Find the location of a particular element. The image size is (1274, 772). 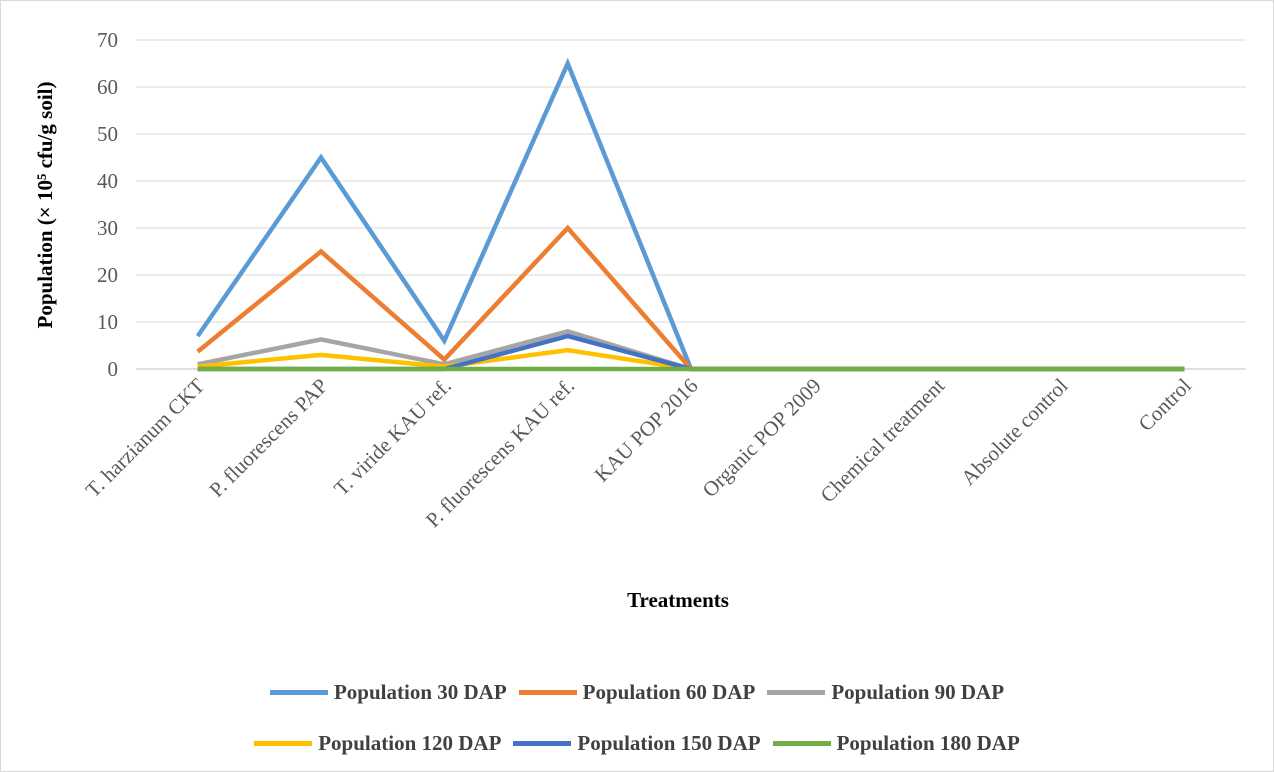

y-tick-label: 70 is located at coordinates (107, 40).